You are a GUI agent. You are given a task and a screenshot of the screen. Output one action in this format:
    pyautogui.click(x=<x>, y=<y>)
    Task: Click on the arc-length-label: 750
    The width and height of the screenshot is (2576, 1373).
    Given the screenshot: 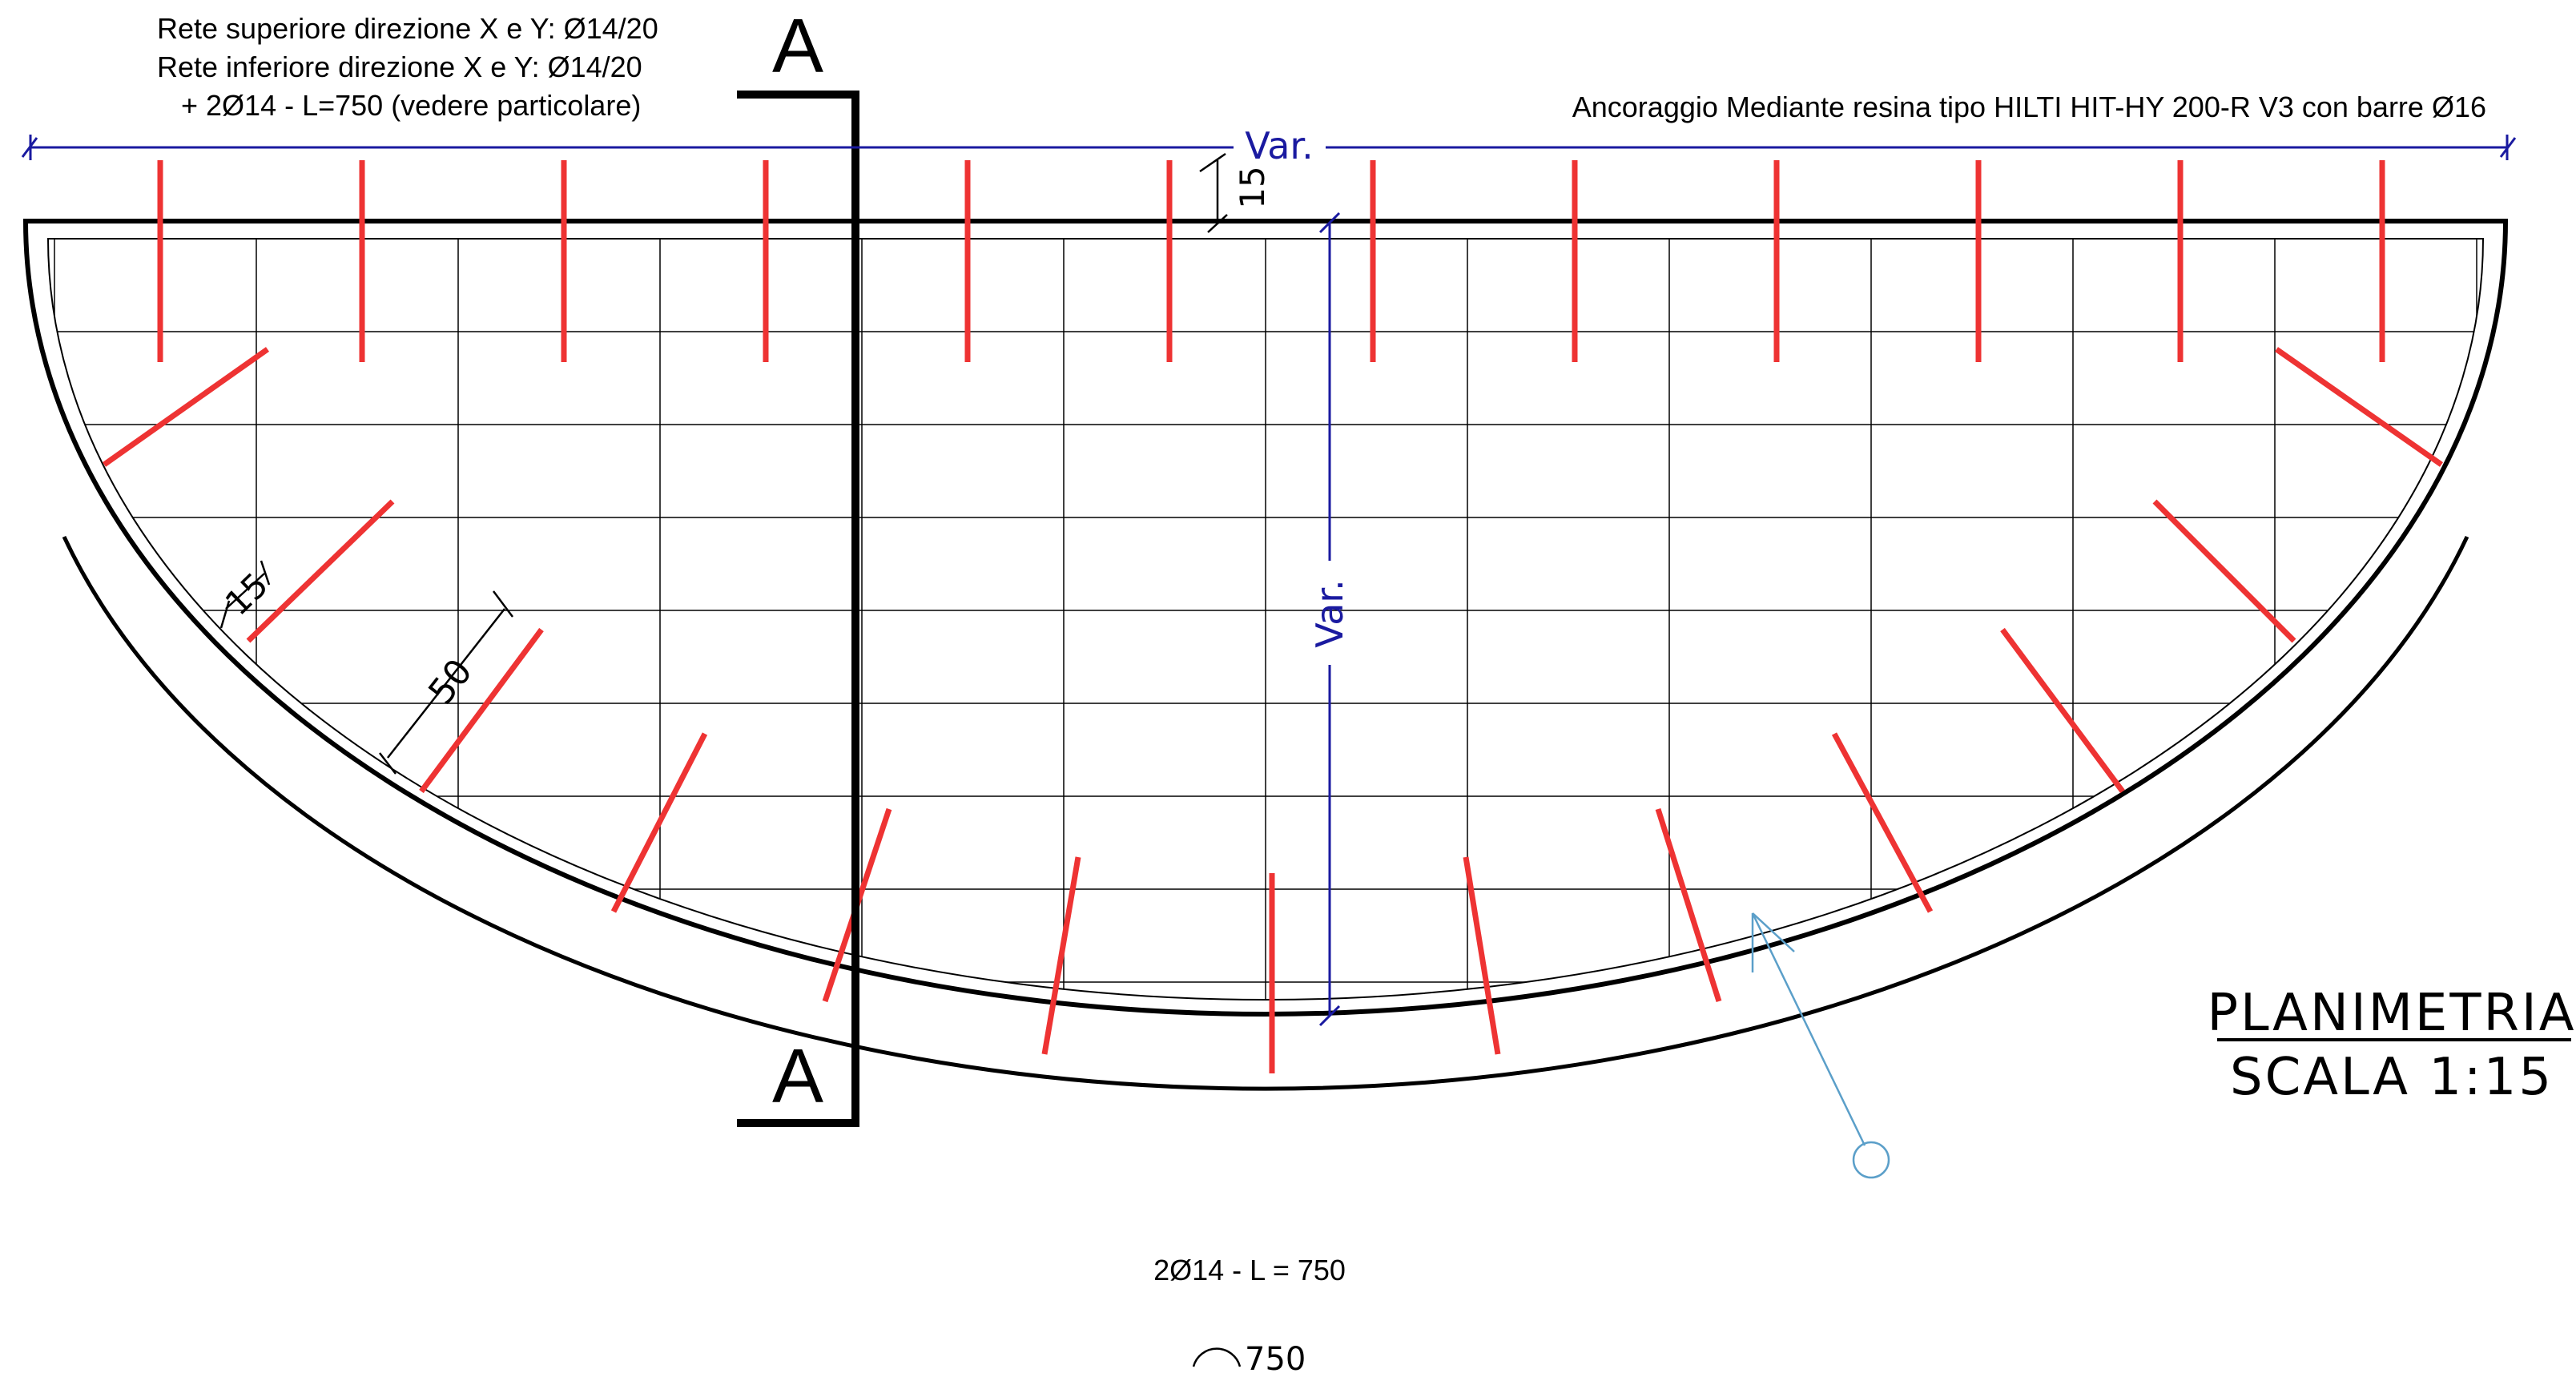 What is the action you would take?
    pyautogui.click(x=1275, y=1357)
    